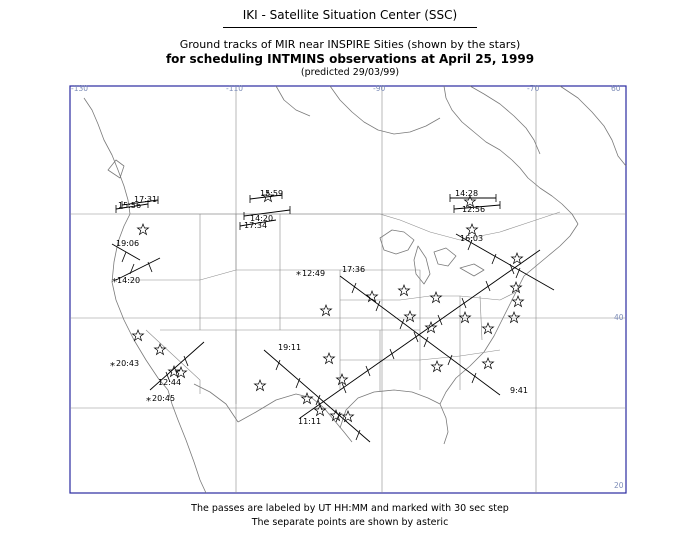 This screenshot has height=550, width=700. What do you see at coordinates (313, 273) in the screenshot?
I see `pass-label: 12:49` at bounding box center [313, 273].